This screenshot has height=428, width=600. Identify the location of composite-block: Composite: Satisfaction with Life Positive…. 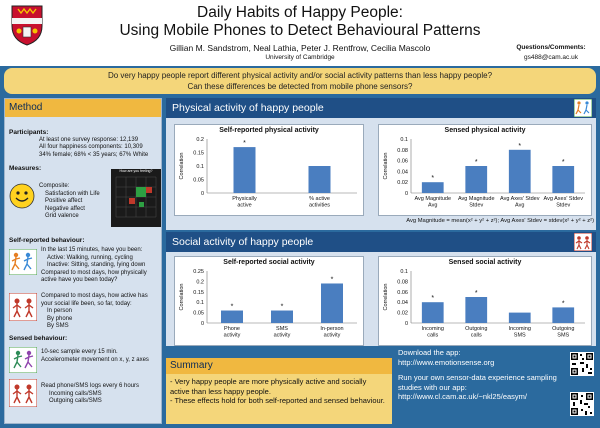
(74, 202).